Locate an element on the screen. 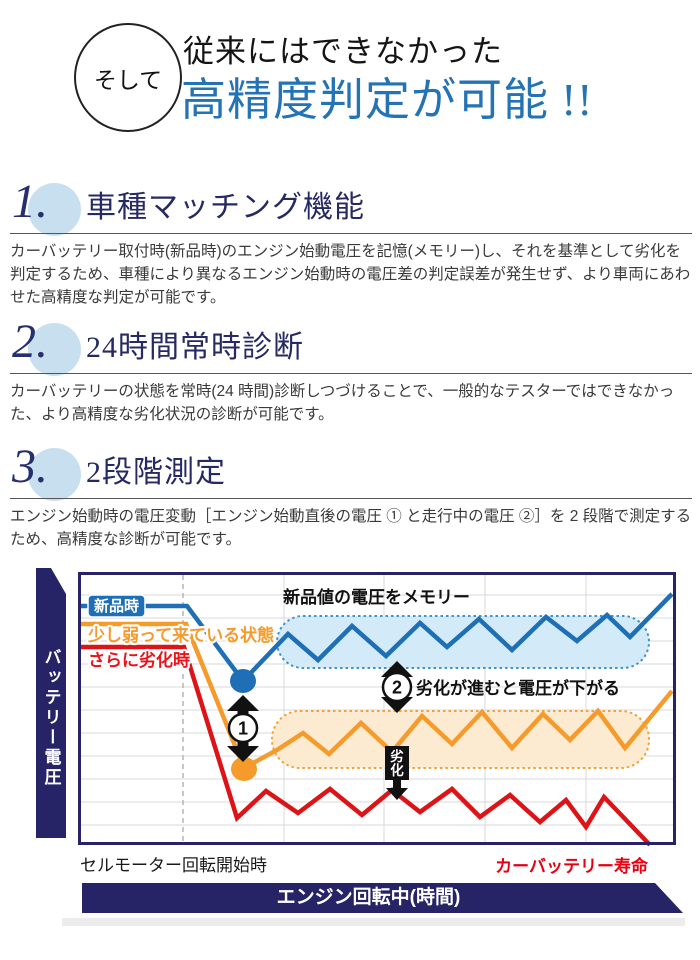  new-voltage-region is located at coordinates (463, 642).